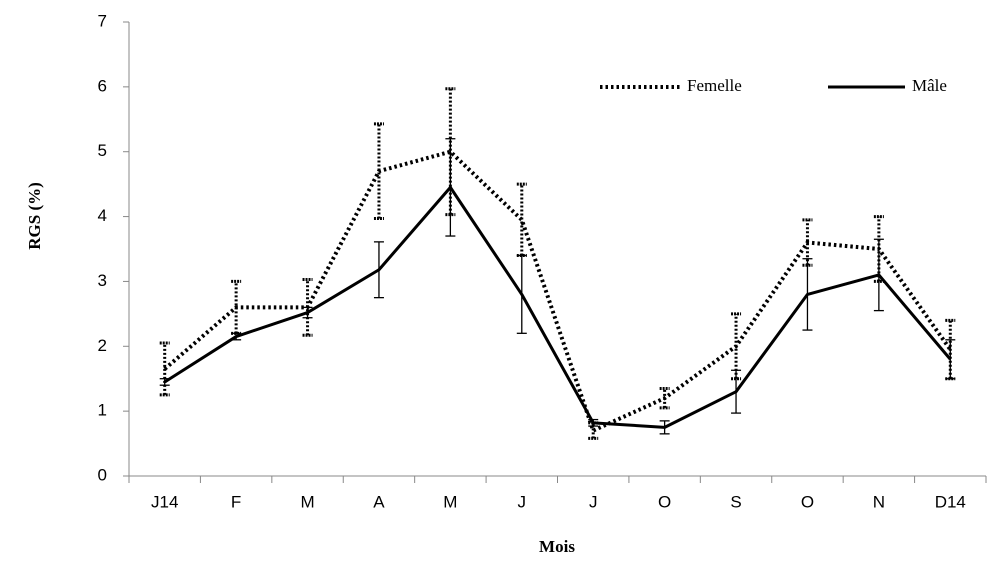  Describe the element at coordinates (379, 501) in the screenshot. I see `x-tick-label: A` at that location.